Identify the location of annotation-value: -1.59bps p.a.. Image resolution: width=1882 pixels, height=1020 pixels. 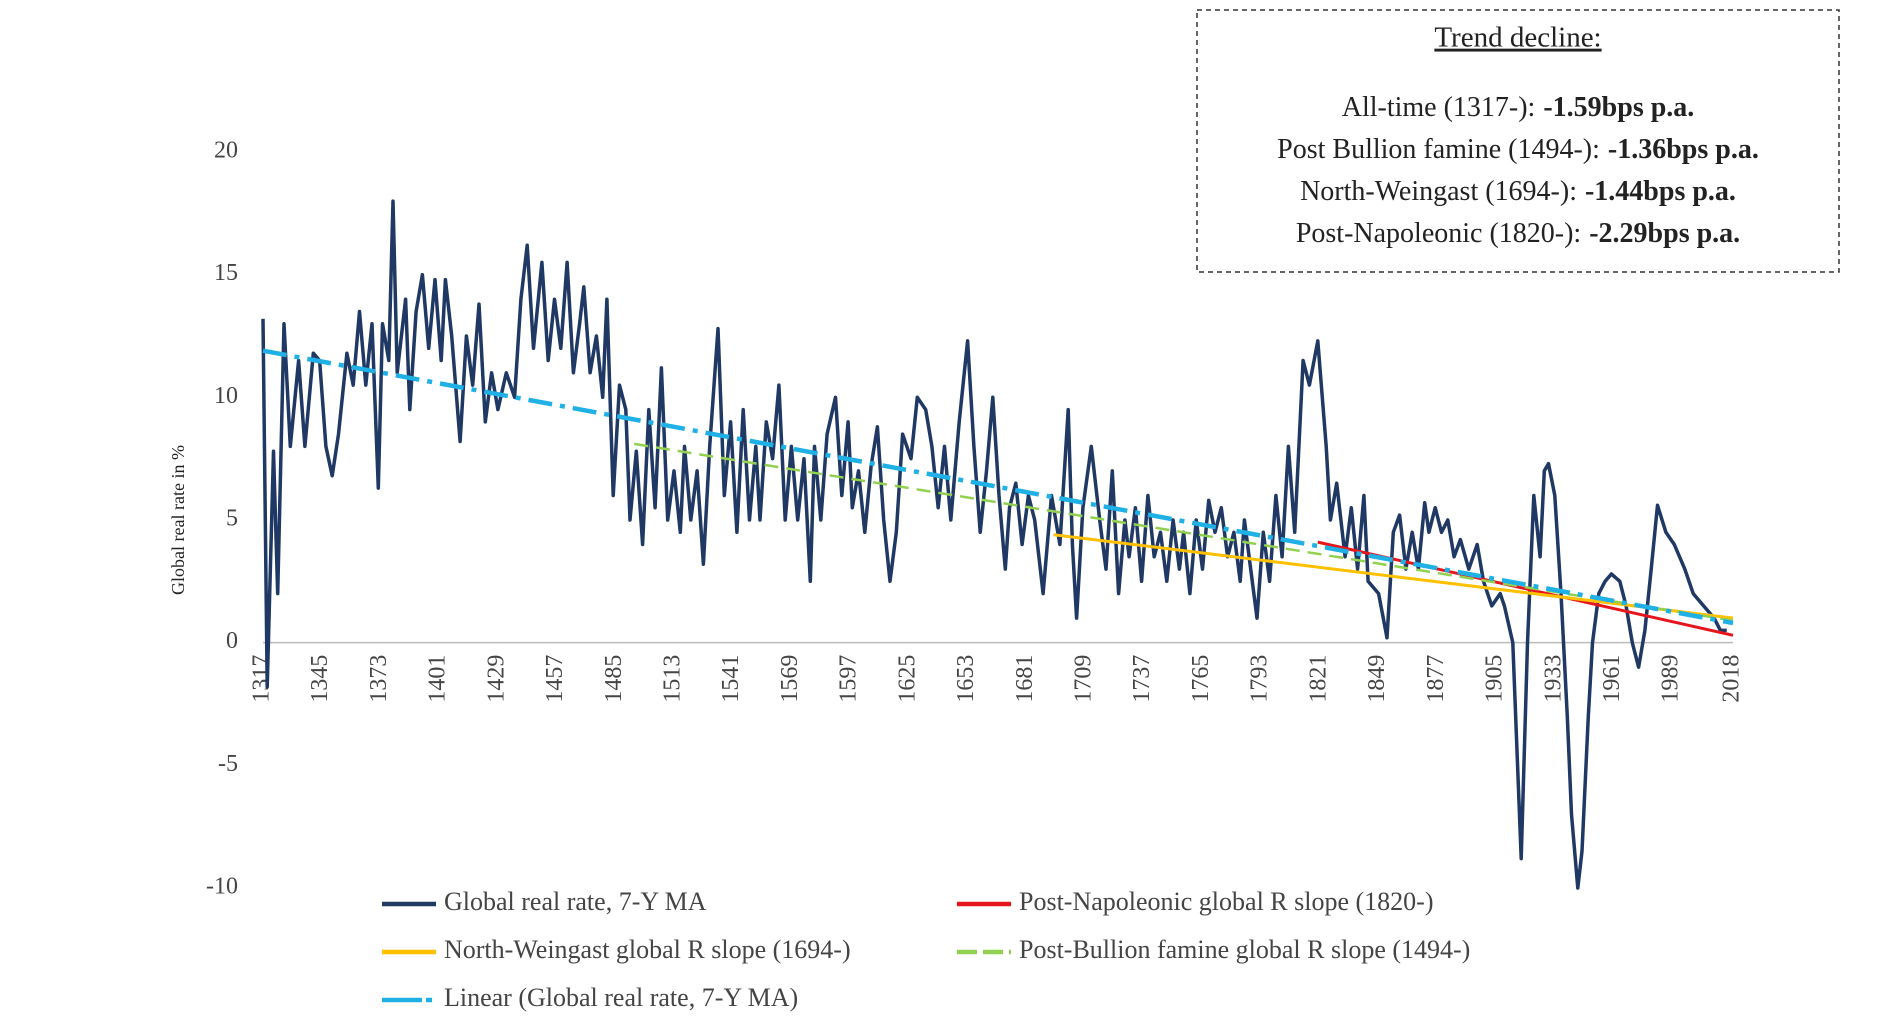
(1618, 107).